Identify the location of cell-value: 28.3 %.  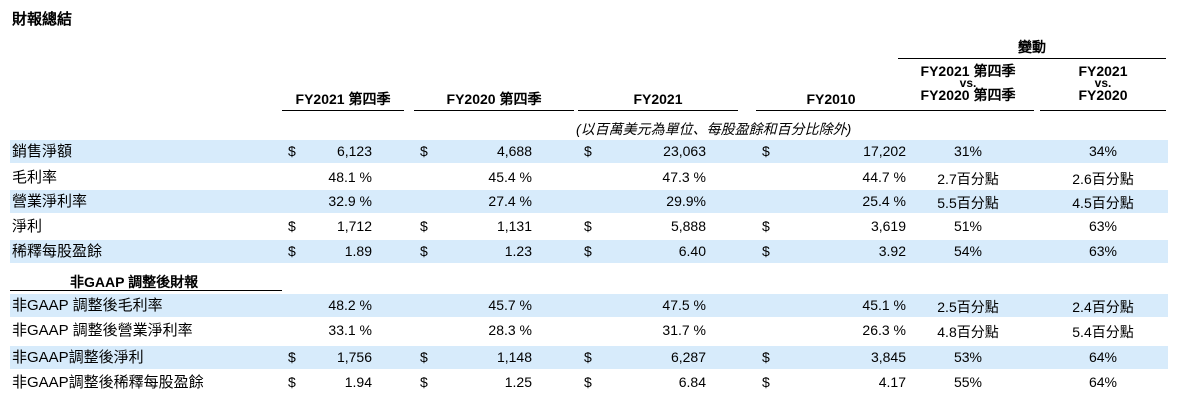
(510, 330).